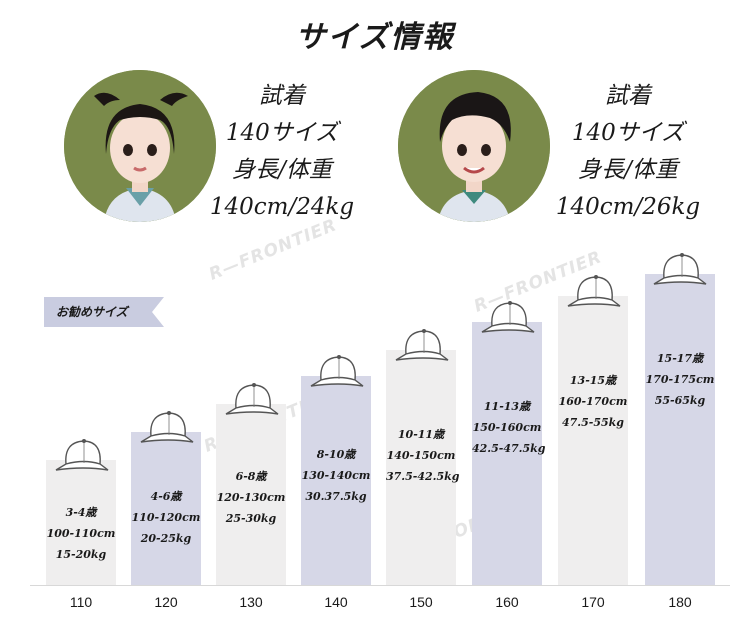  What do you see at coordinates (593, 401) in the screenshot?
I see `size-height: 160-170cm` at bounding box center [593, 401].